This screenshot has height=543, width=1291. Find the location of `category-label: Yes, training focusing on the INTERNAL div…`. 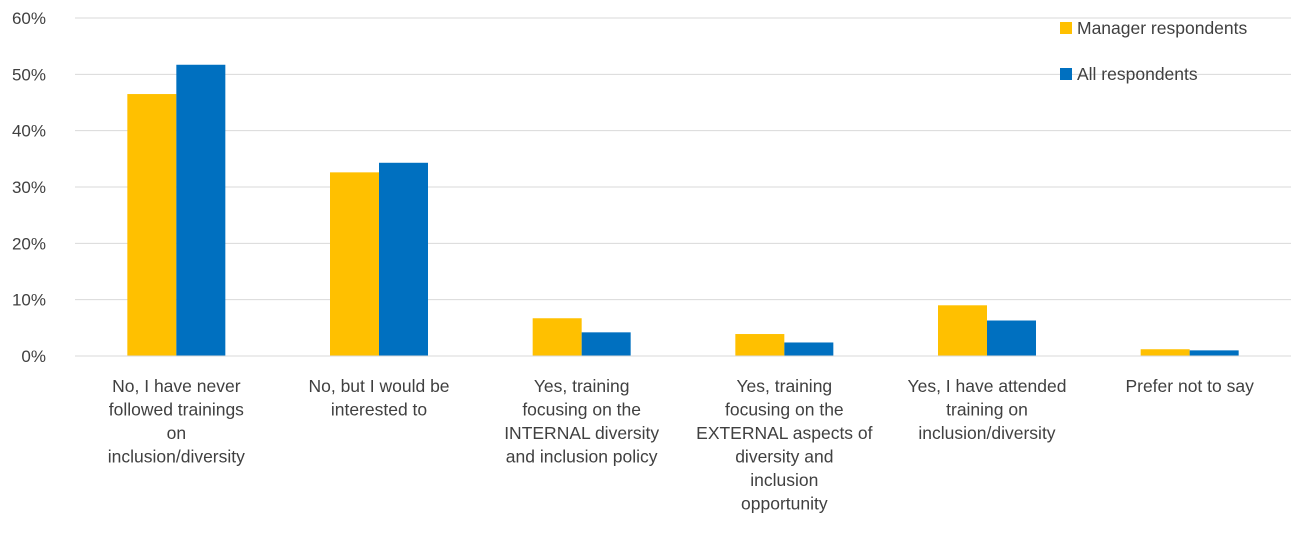

category-label: Yes, training focusing on the INTERNAL div… is located at coordinates (581, 421).